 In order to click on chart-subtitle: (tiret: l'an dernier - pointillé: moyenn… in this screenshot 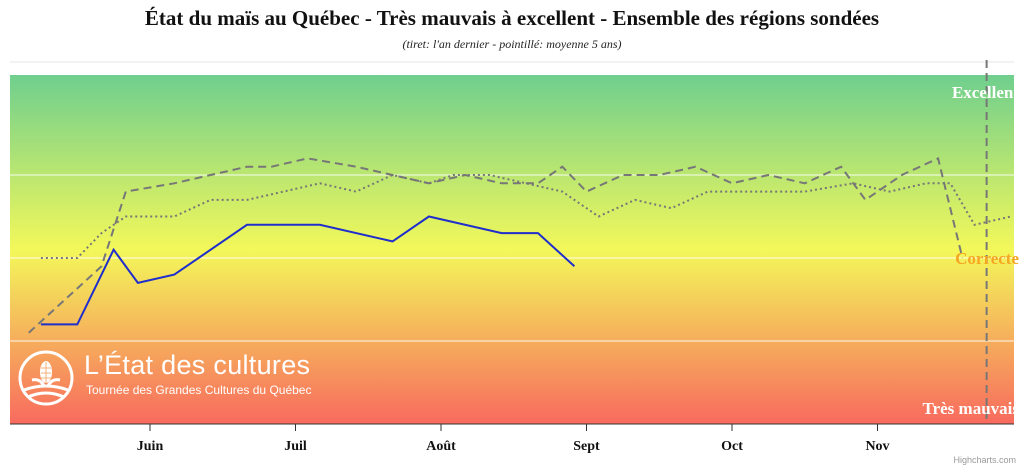, I will do `click(512, 44)`.